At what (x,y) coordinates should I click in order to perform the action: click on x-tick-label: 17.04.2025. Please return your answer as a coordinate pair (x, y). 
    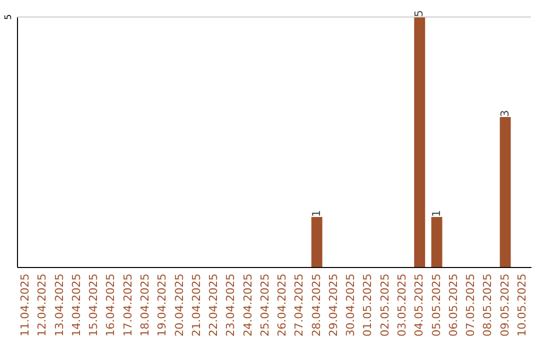
    Looking at the image, I should click on (127, 305).